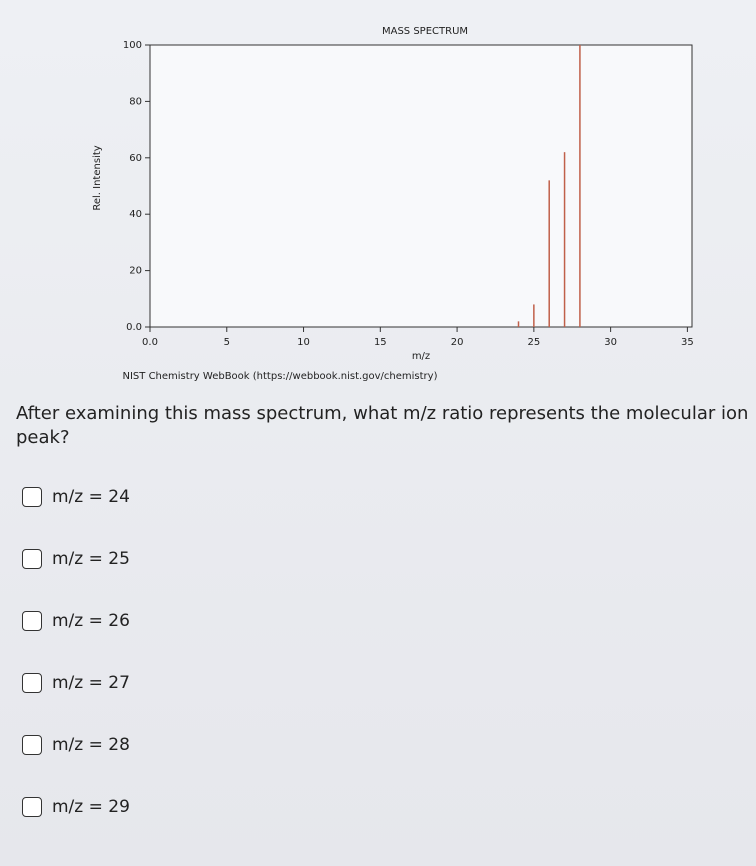 The height and width of the screenshot is (866, 756). What do you see at coordinates (380, 342) in the screenshot?
I see `x-tick-label: 15` at bounding box center [380, 342].